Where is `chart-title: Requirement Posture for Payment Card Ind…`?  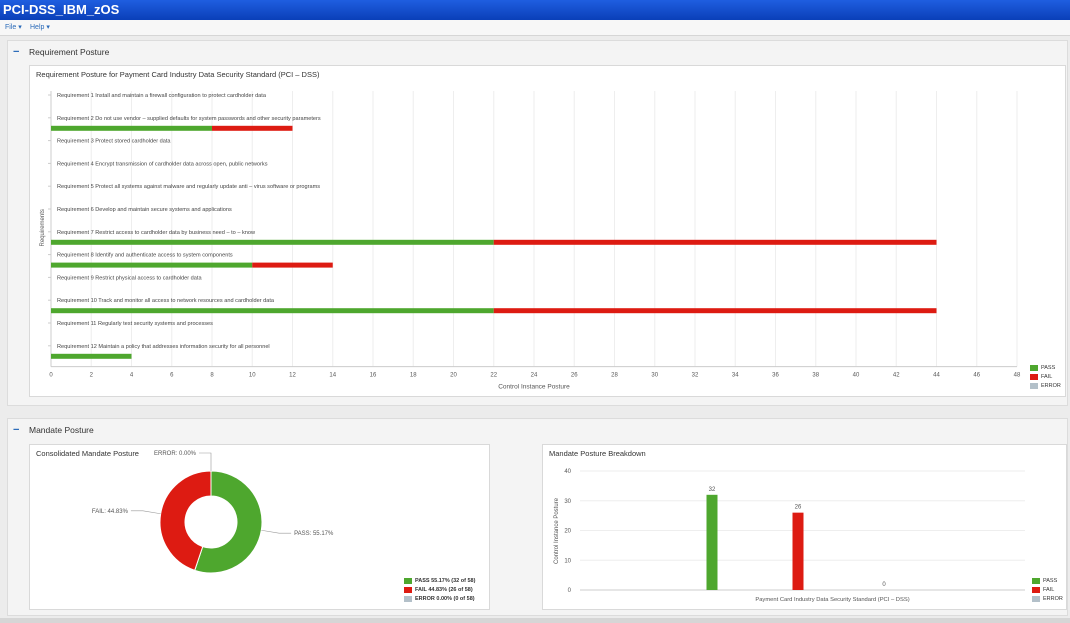 chart-title: Requirement Posture for Payment Card Ind… is located at coordinates (178, 74).